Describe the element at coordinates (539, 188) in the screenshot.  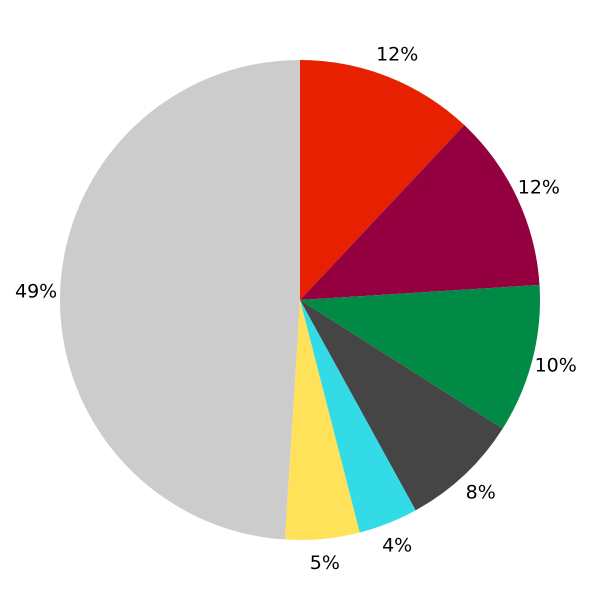
I see `pie-label-1: 12%` at that location.